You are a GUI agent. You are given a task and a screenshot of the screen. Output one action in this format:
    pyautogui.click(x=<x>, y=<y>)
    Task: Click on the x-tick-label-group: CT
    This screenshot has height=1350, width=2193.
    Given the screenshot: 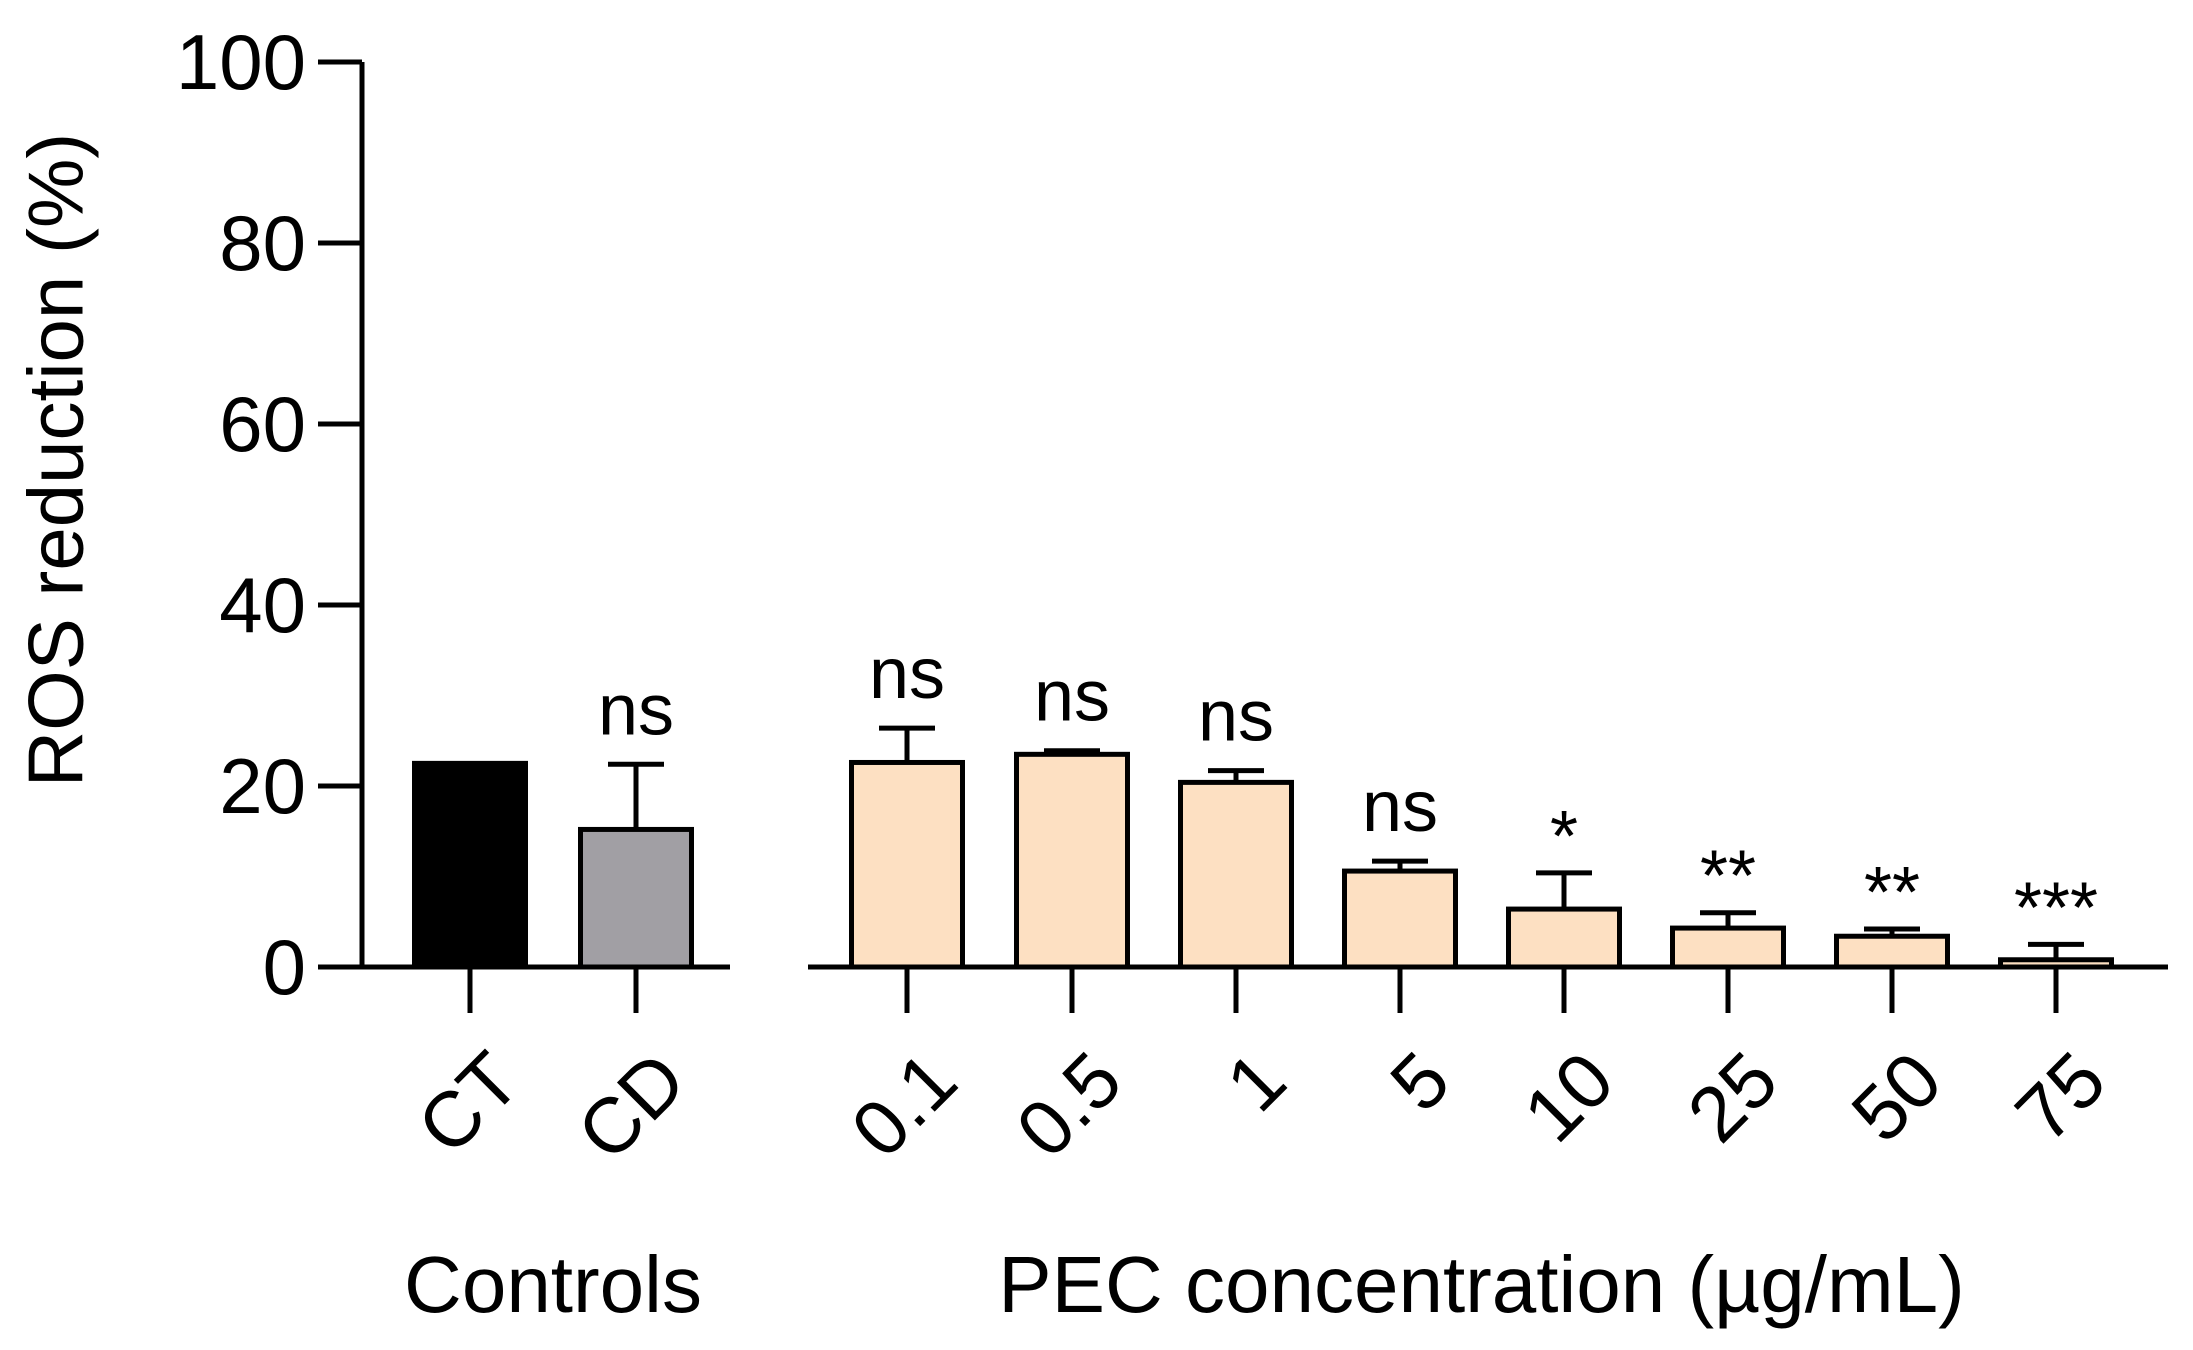 What is the action you would take?
    pyautogui.click(x=468, y=1103)
    